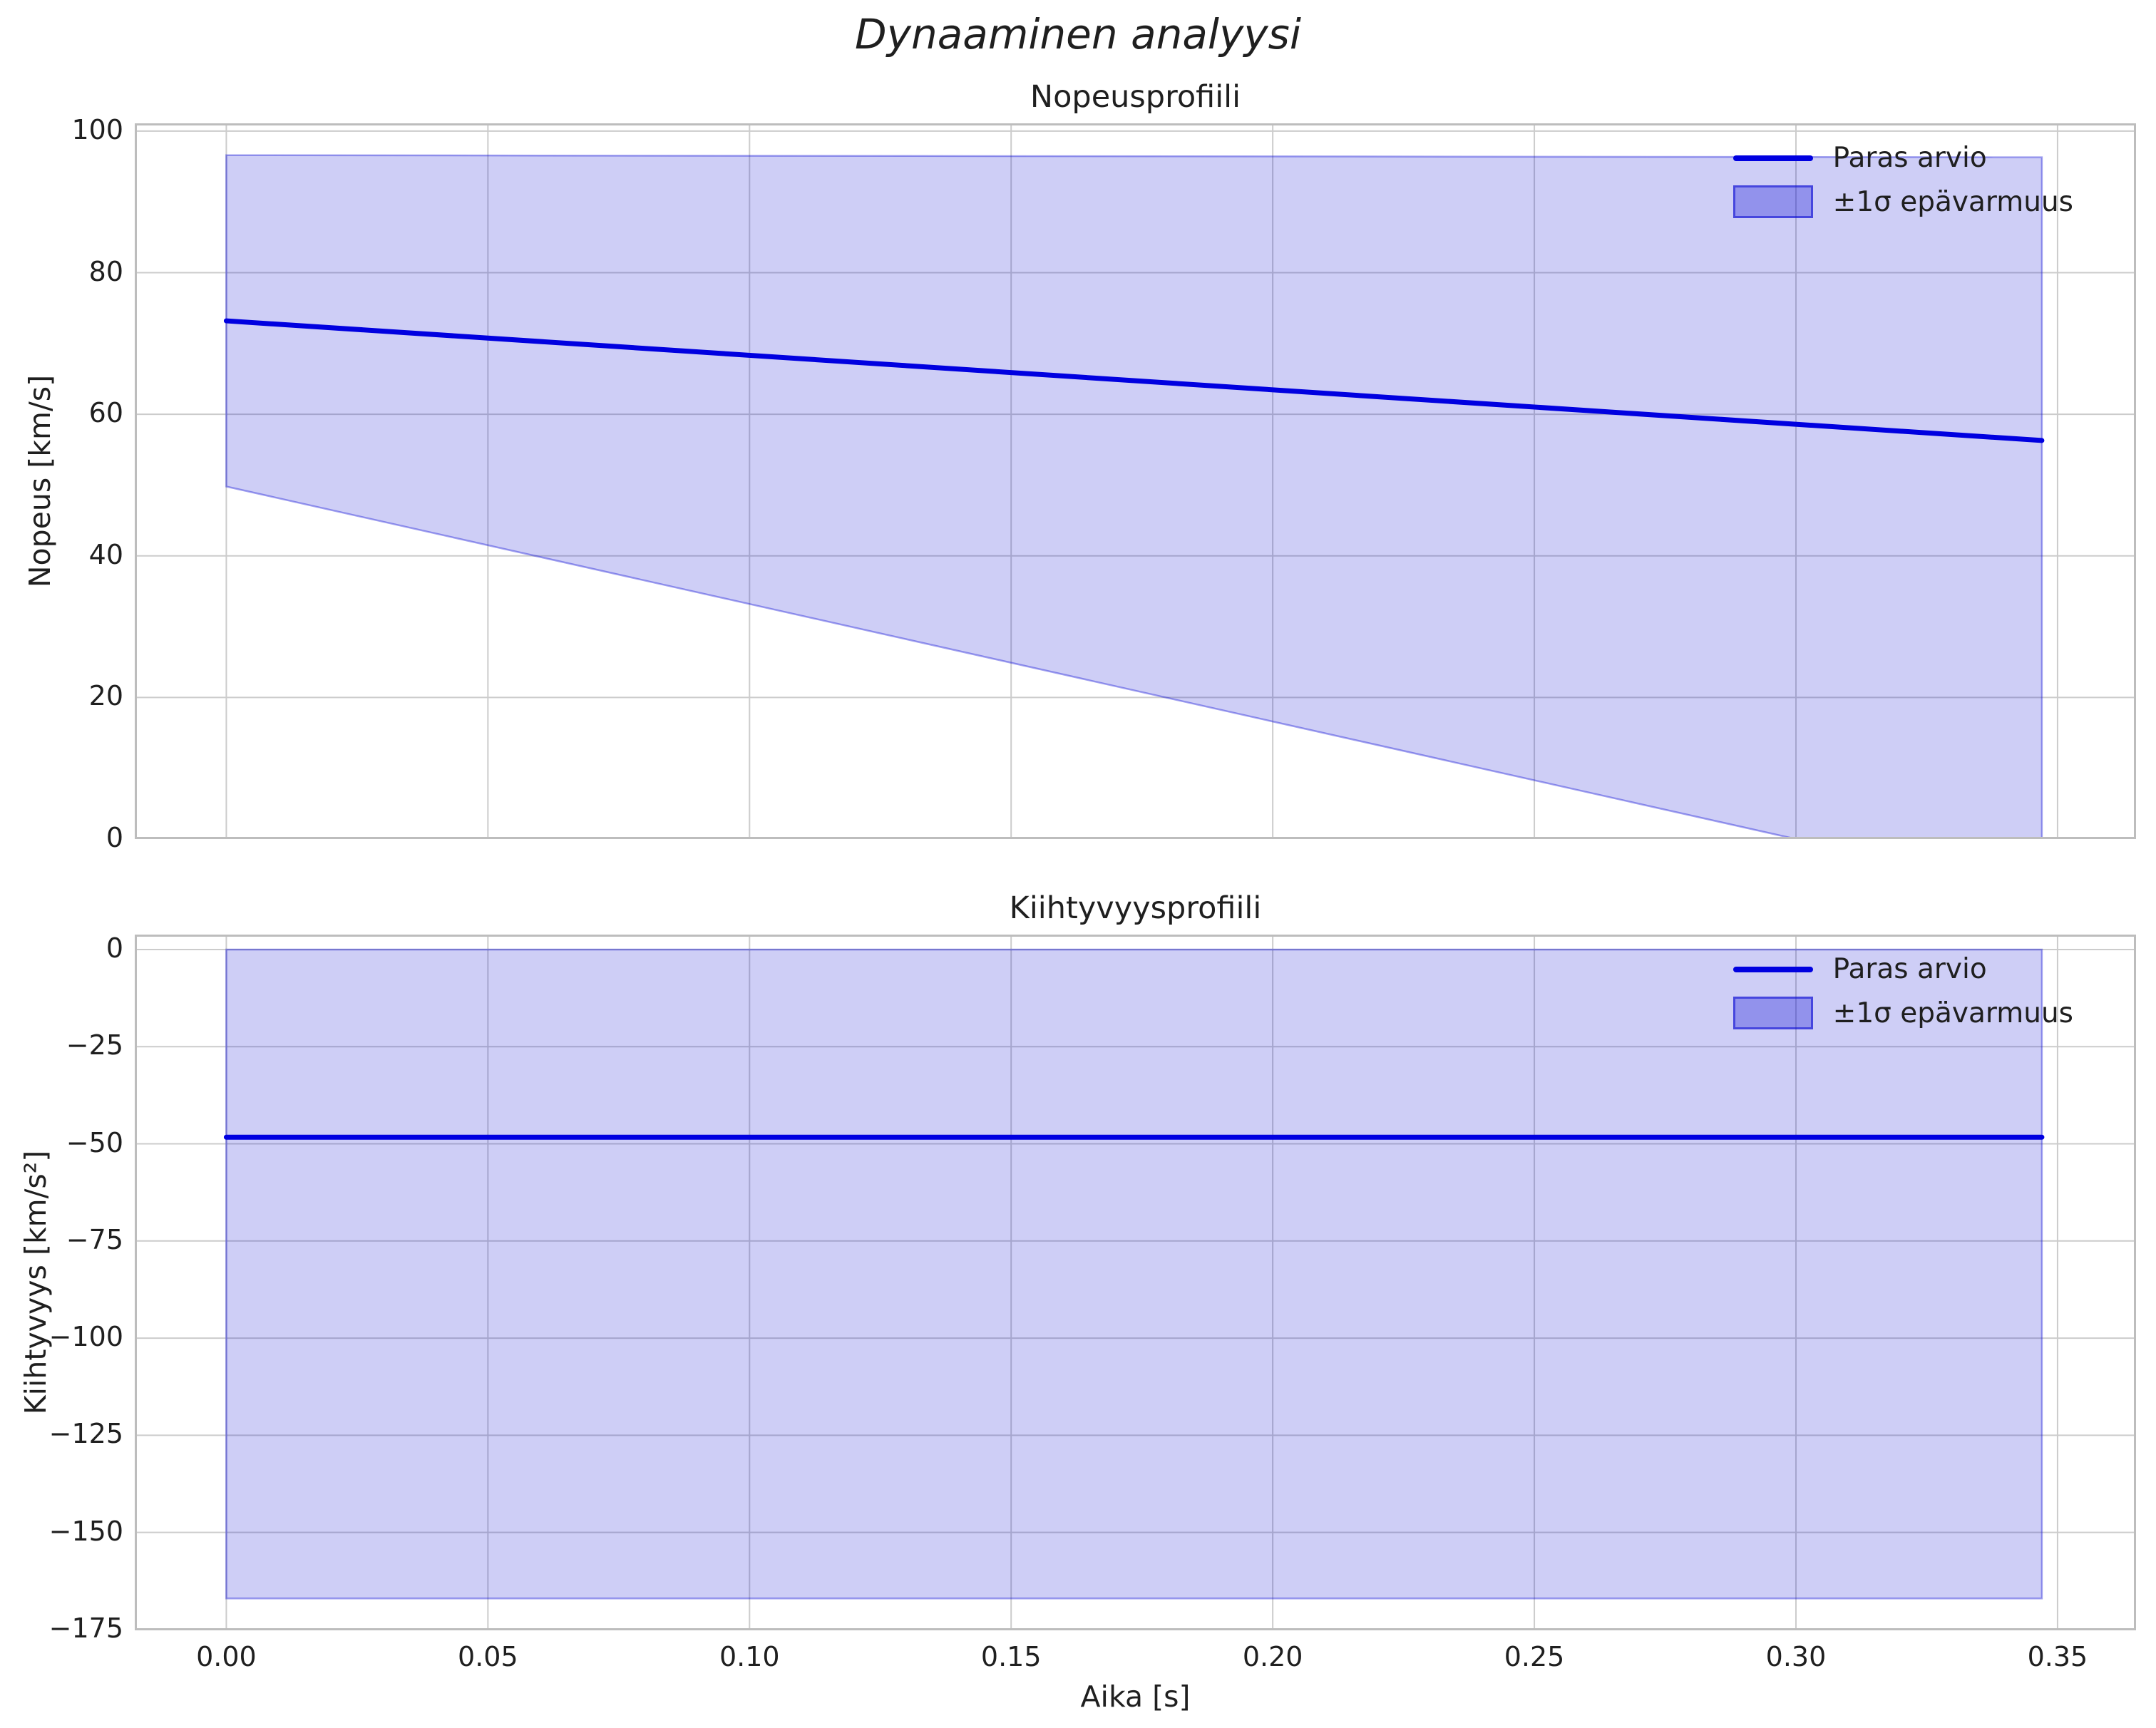 This screenshot has width=2156, height=1728. Describe the element at coordinates (1135, 97) in the screenshot. I see `velocity-axes-title: Nopeusprofiili` at that location.